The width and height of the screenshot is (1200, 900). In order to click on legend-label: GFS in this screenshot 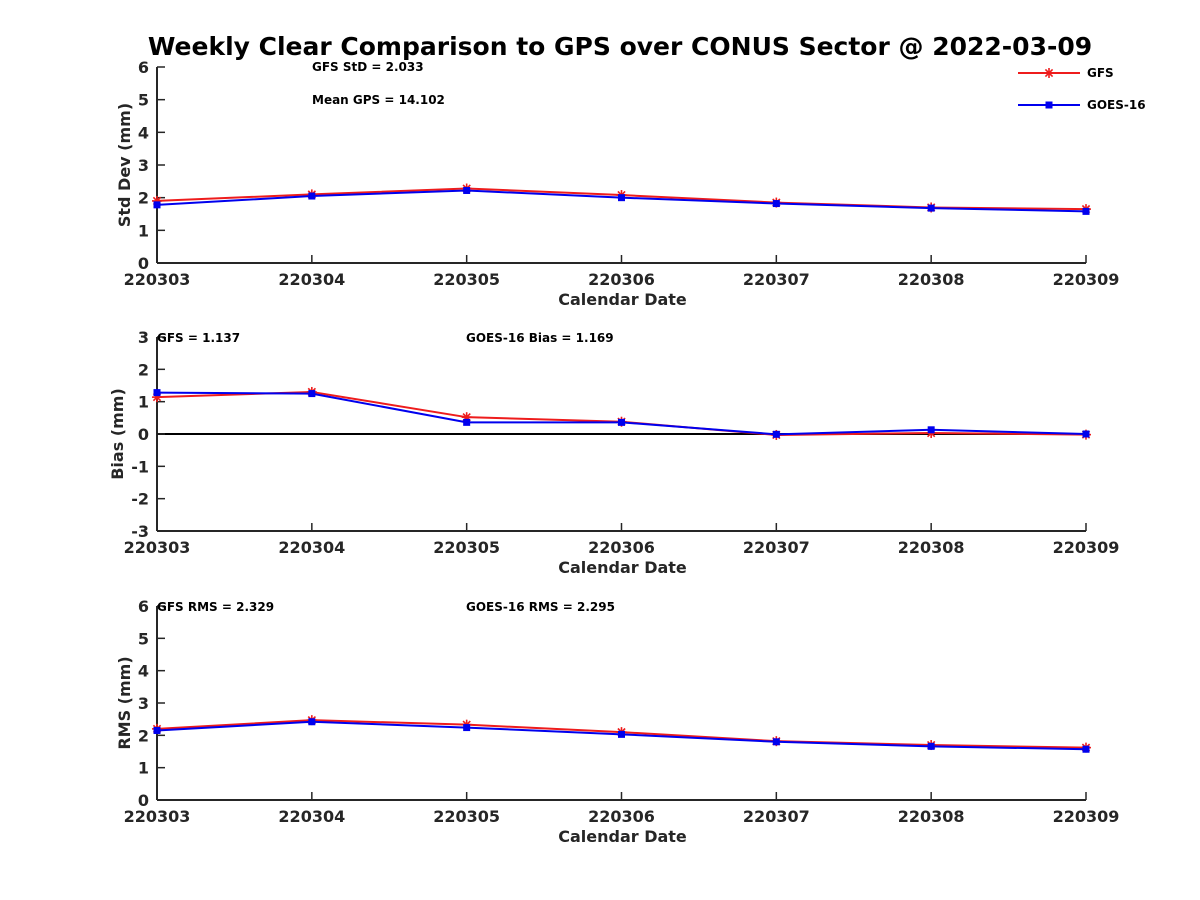, I will do `click(1100, 73)`.